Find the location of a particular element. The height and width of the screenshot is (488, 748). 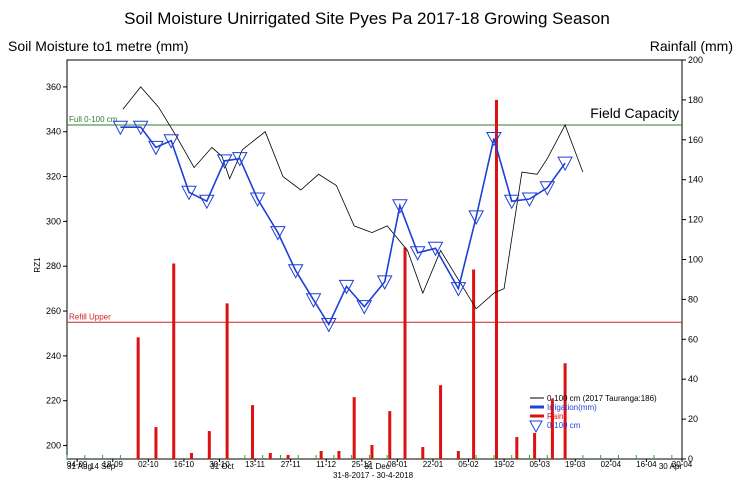

legend-label: Rain is located at coordinates (555, 416).